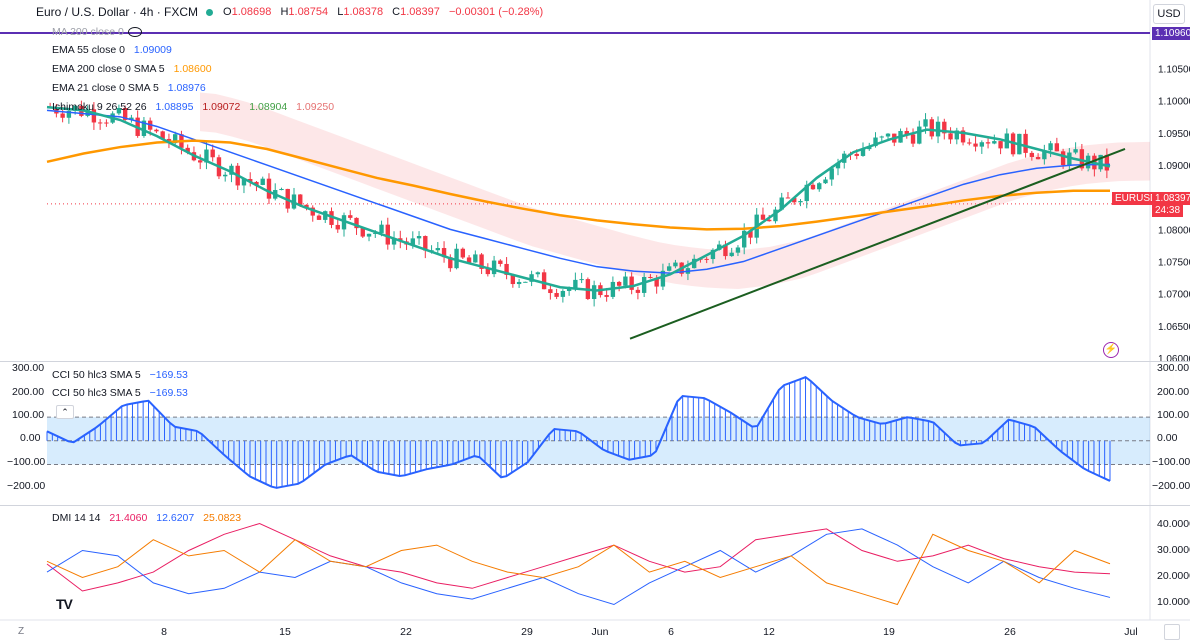 The image size is (1190, 643). I want to click on legend-cci-2: CCI 50 hlc3 SMA 5 −169.53, so click(120, 393).